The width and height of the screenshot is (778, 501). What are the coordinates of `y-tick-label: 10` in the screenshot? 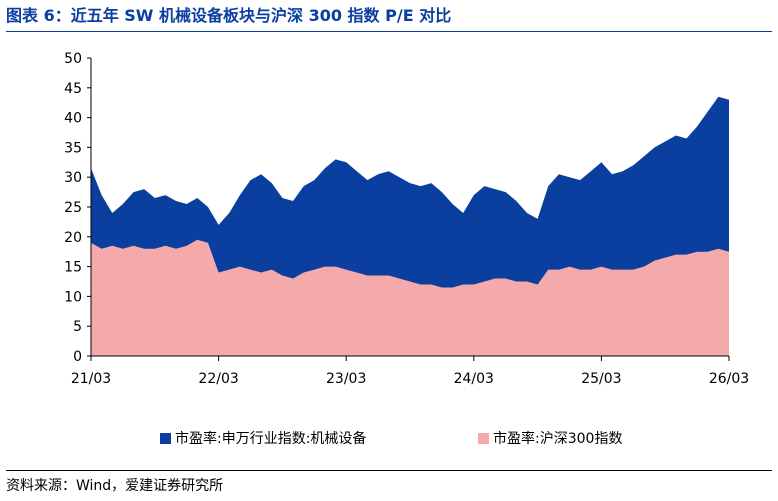 It's located at (73, 297).